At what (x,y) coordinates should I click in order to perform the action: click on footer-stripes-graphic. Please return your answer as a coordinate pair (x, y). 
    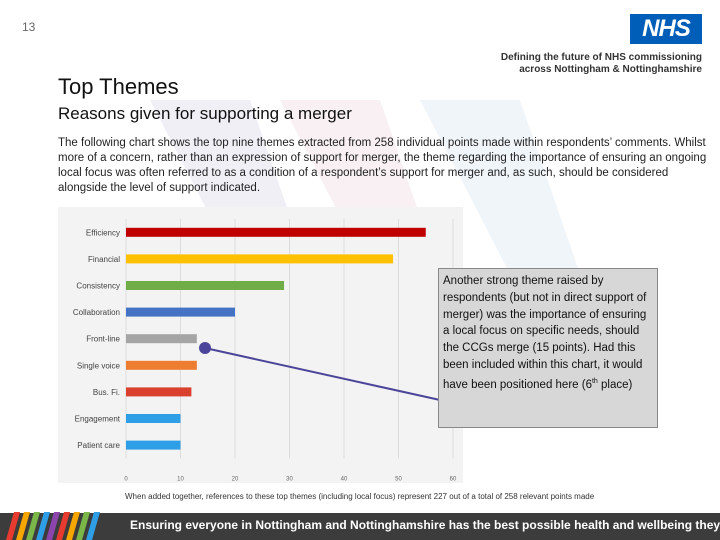
    Looking at the image, I should click on (53, 526).